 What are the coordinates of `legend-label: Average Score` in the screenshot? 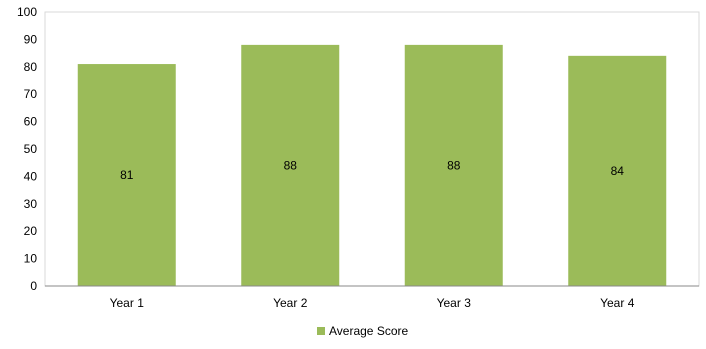 It's located at (368, 331).